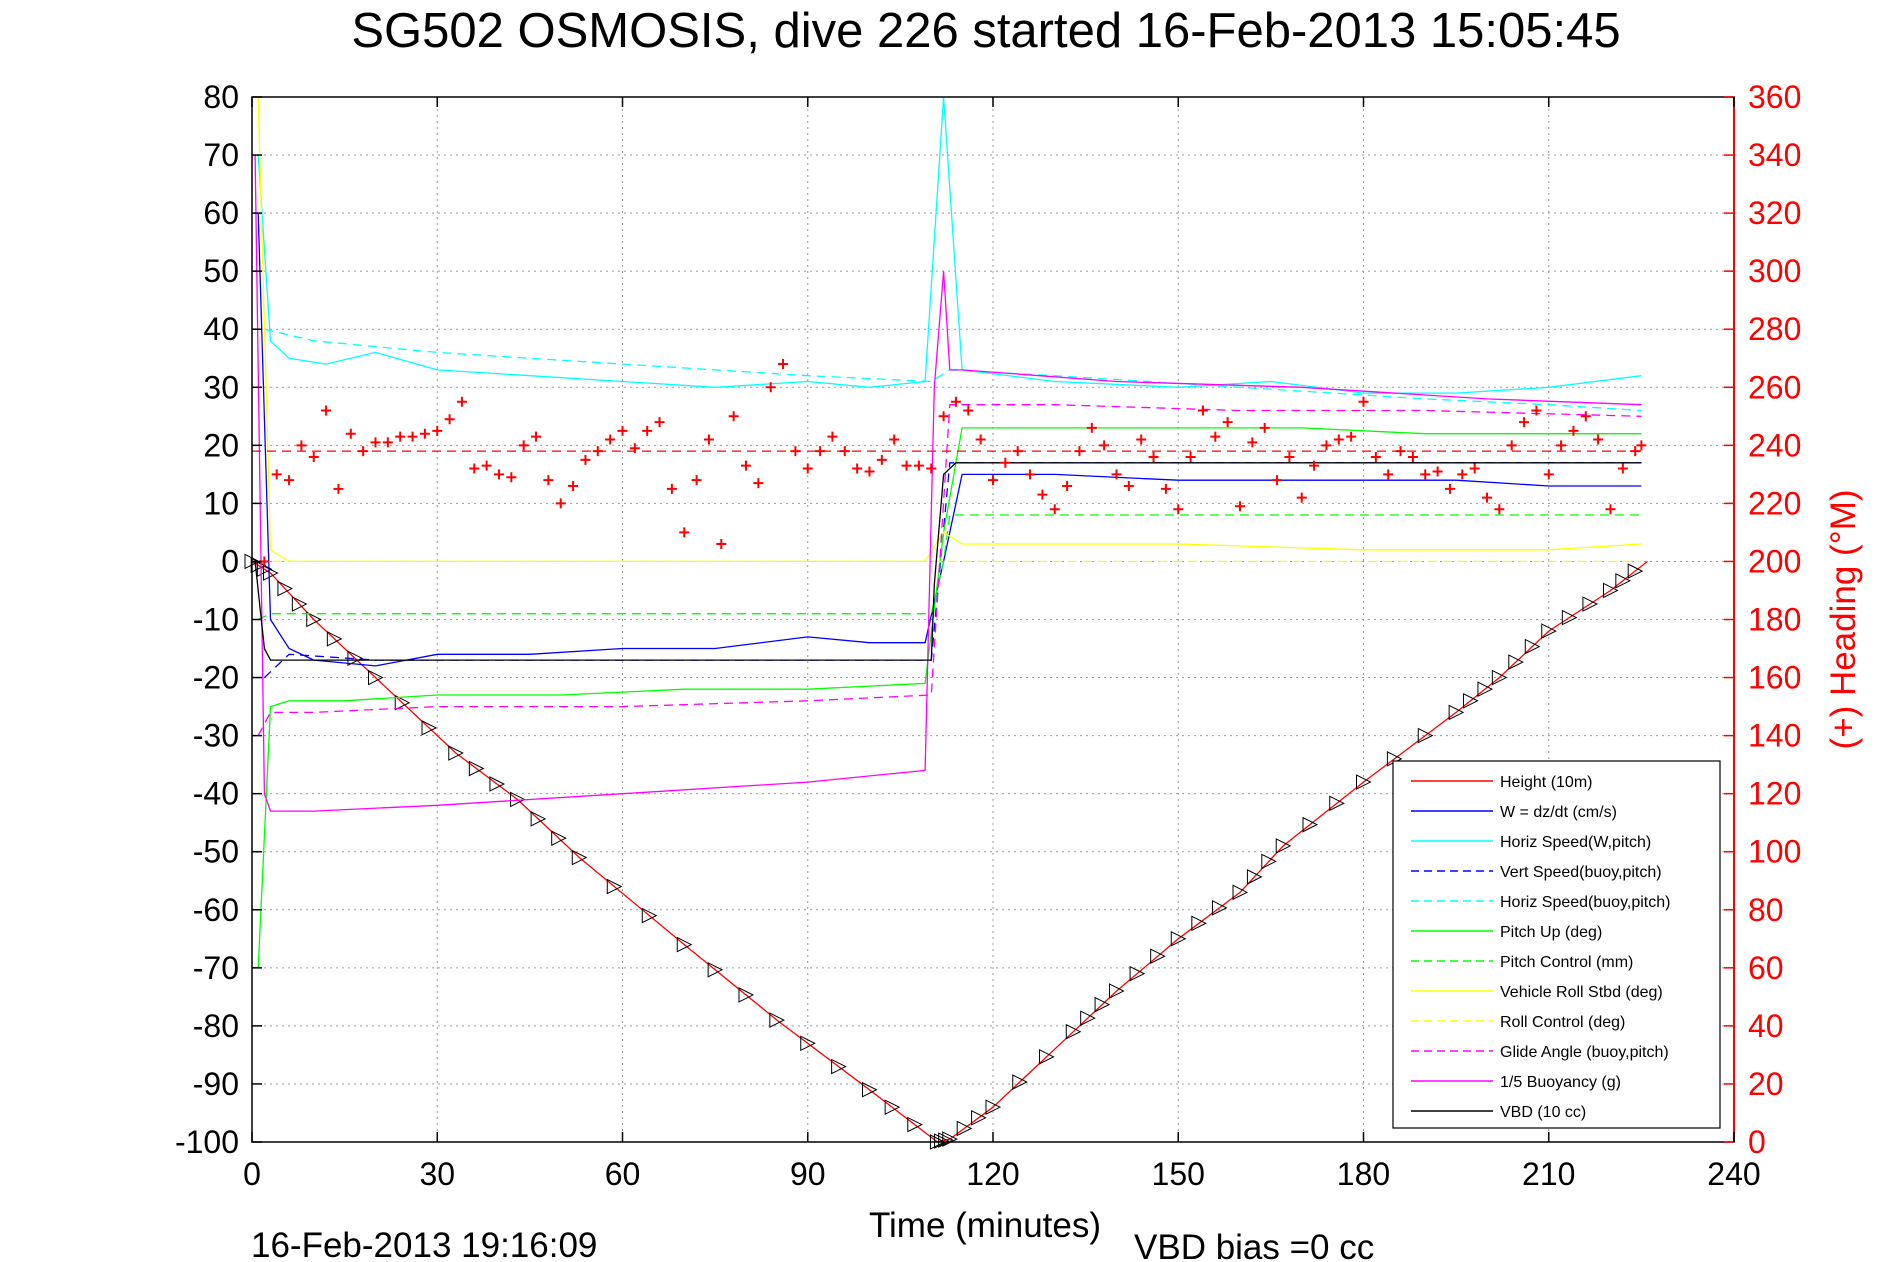 The height and width of the screenshot is (1262, 1891). What do you see at coordinates (1546, 782) in the screenshot?
I see `legend-label: Height (10m)` at bounding box center [1546, 782].